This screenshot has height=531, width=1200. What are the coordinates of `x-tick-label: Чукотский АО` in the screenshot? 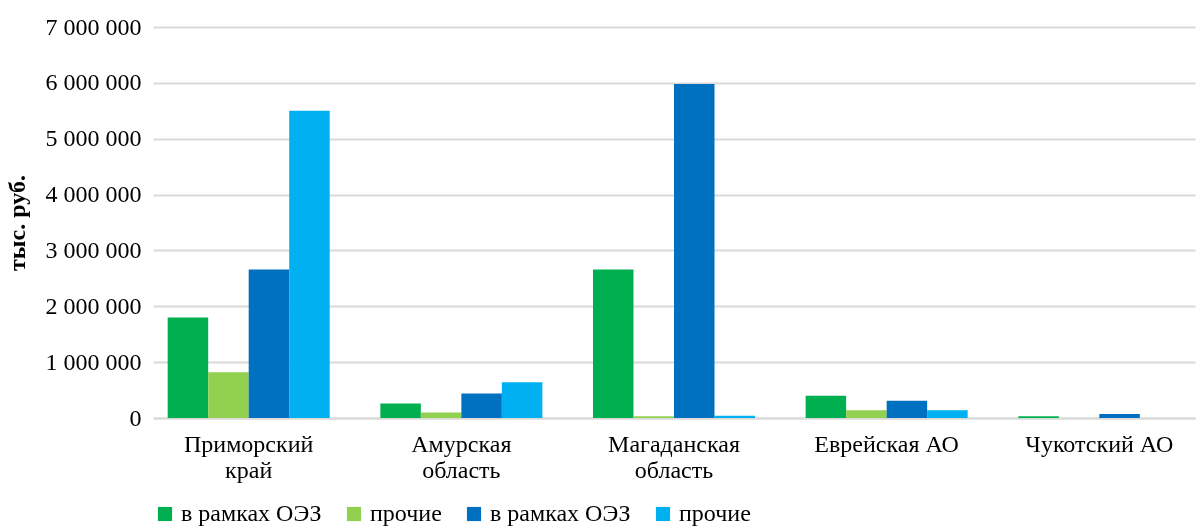 It's located at (1099, 443).